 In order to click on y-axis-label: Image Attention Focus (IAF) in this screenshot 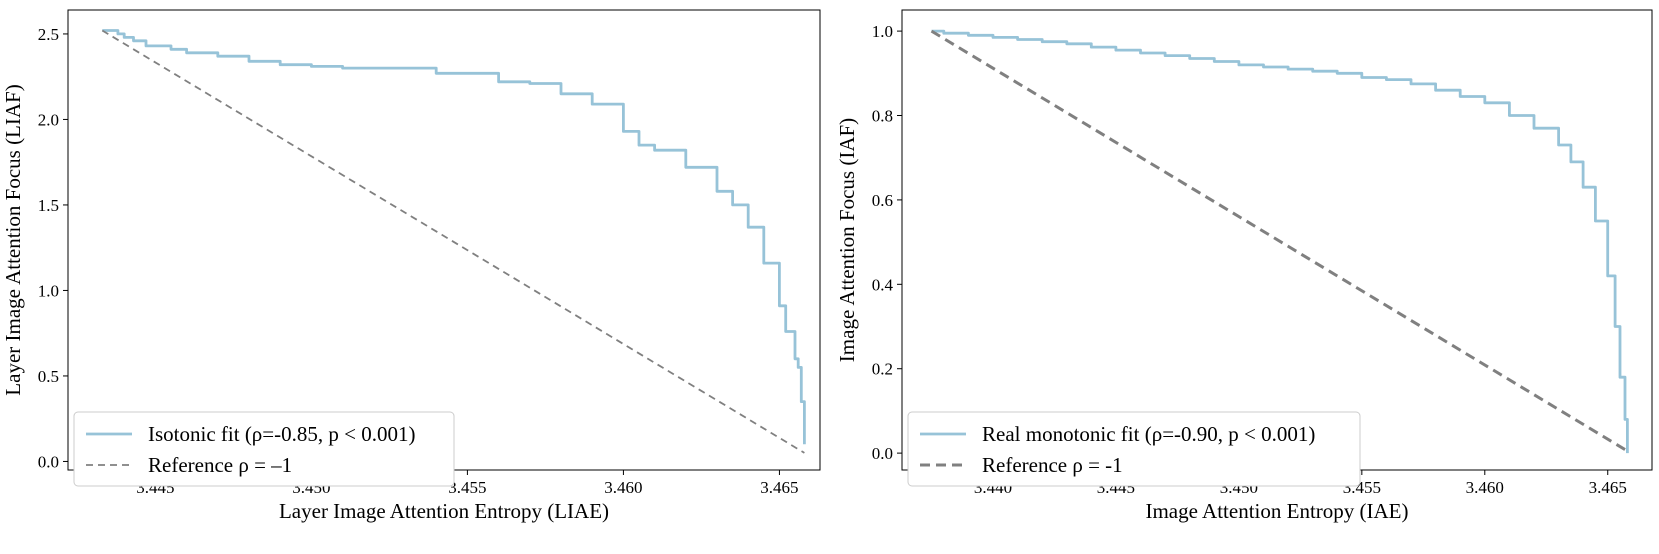, I will do `click(847, 240)`.